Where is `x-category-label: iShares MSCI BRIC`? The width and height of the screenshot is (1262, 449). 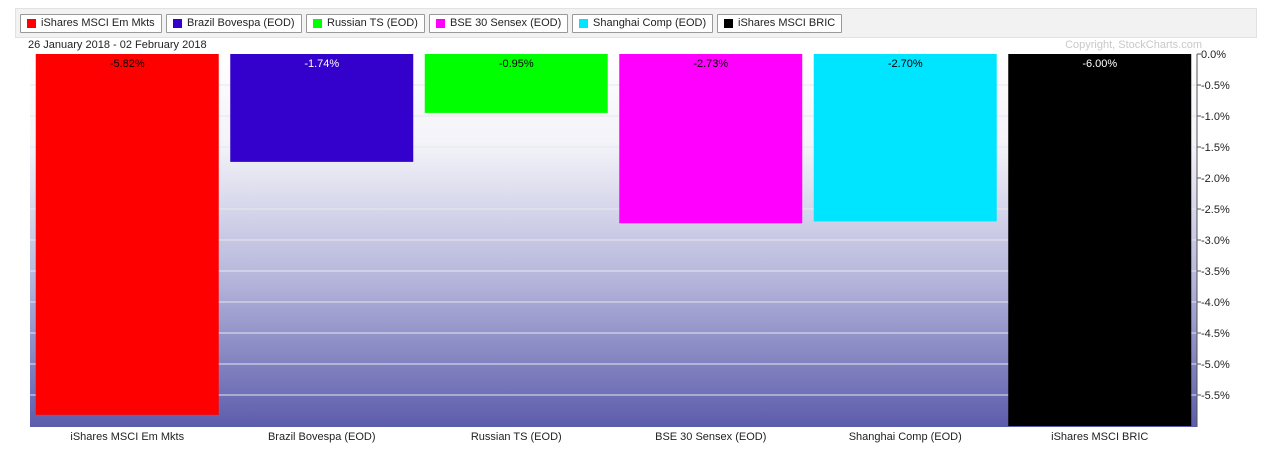
x-category-label: iShares MSCI BRIC is located at coordinates (1099, 437).